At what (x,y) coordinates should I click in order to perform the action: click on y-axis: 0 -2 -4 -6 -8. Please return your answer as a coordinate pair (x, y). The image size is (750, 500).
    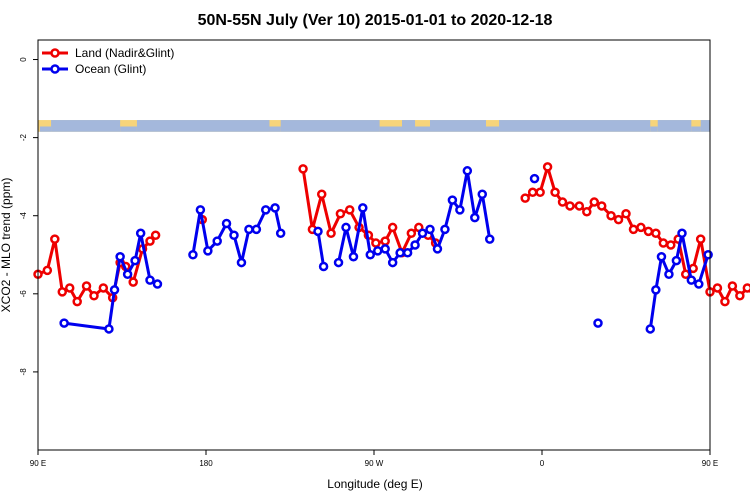
    Looking at the image, I should click on (28, 216).